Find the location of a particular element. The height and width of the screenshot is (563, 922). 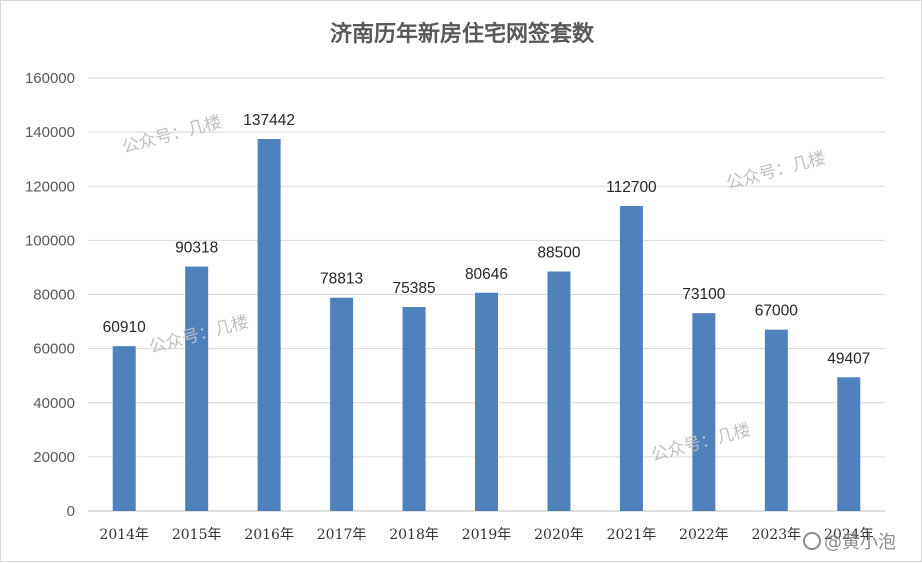

y-tick-label: 60000 is located at coordinates (54, 349).